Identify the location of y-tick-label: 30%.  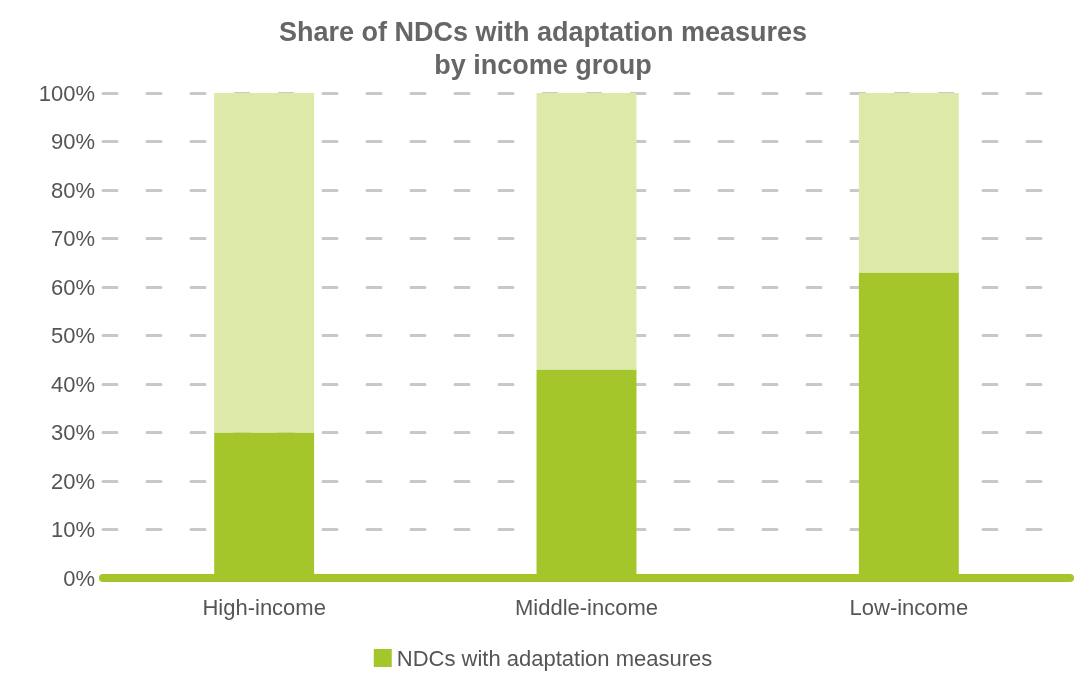
(72, 432).